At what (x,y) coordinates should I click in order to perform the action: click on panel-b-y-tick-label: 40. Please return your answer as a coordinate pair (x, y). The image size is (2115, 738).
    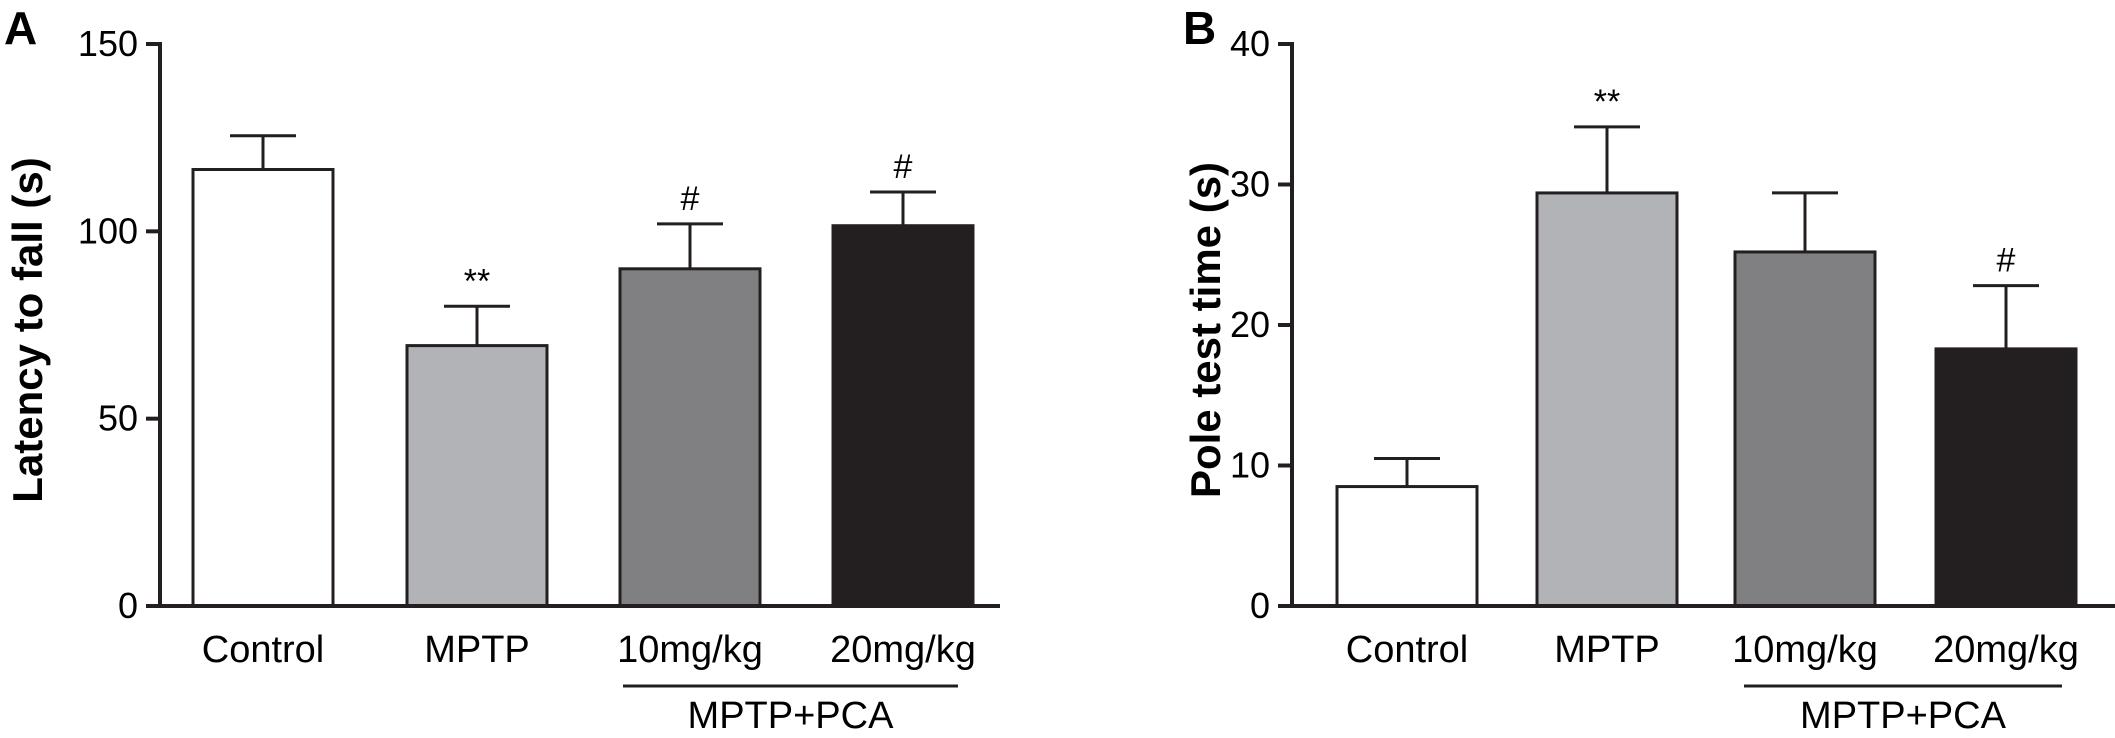
    Looking at the image, I should click on (1250, 43).